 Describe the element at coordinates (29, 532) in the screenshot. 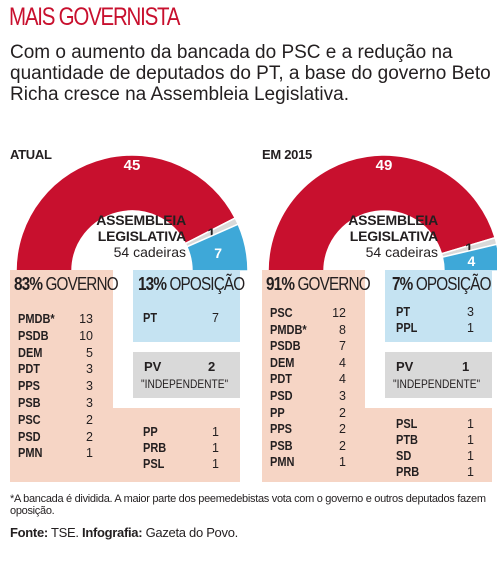

I see `source-fonte-label: Fonte:` at that location.